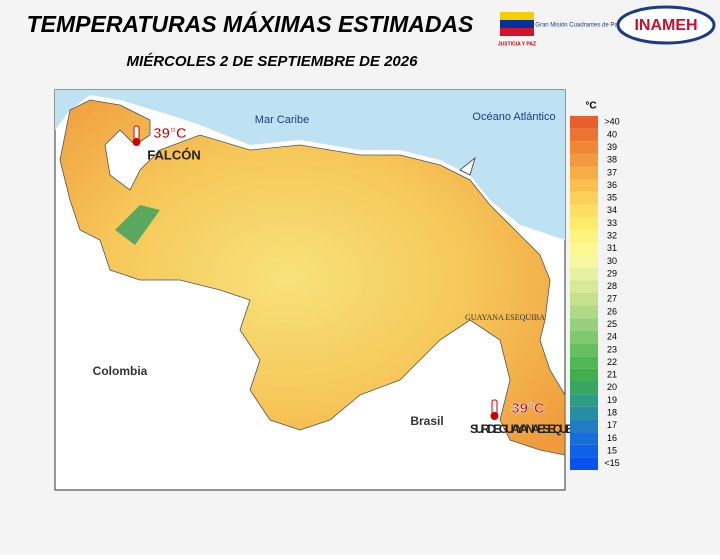 The height and width of the screenshot is (560, 720). I want to click on hotspot: 39°C FALCÓN, so click(166, 143).